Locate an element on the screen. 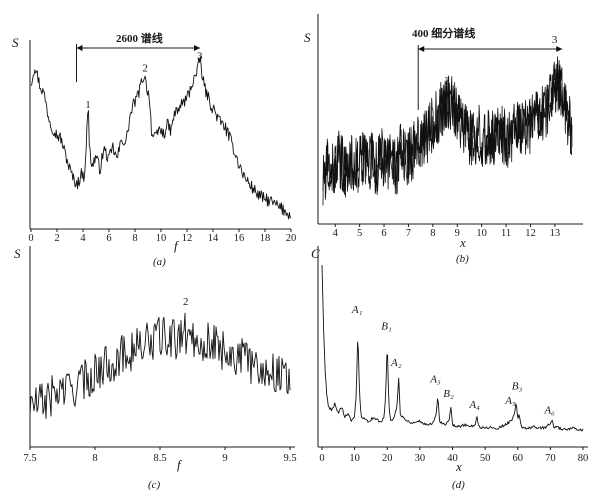  panel-d-tick-label: 20 is located at coordinates (387, 458).